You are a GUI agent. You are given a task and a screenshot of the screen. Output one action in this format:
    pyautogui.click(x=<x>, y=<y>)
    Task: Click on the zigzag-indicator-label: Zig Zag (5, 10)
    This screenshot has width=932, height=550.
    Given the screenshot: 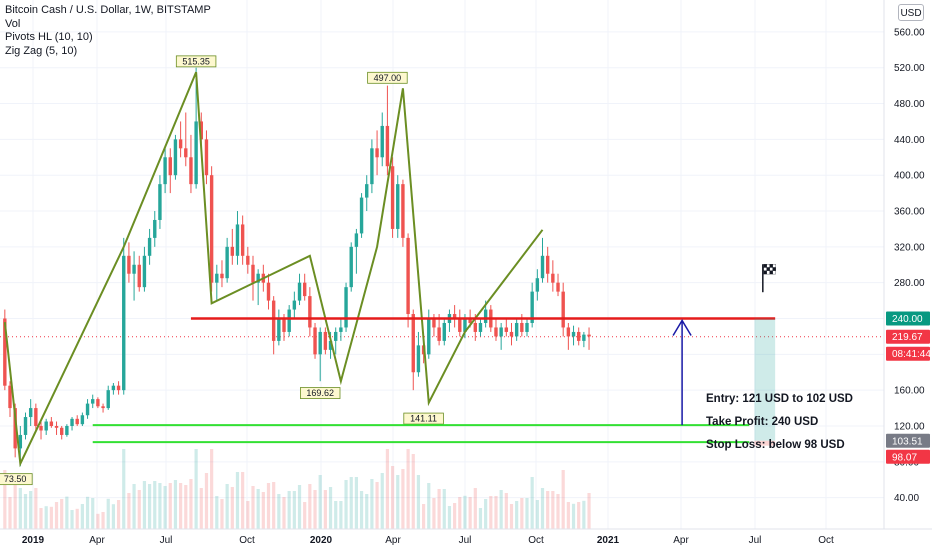 What is the action you would take?
    pyautogui.click(x=41, y=50)
    